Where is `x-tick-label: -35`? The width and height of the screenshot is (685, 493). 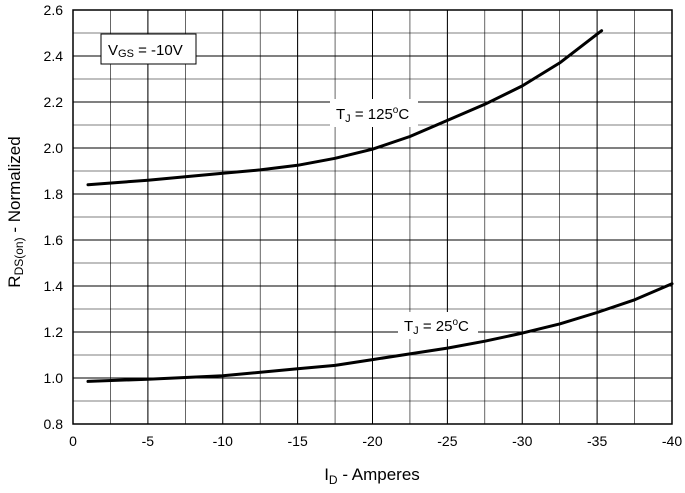
x-tick-label: -35 is located at coordinates (597, 441).